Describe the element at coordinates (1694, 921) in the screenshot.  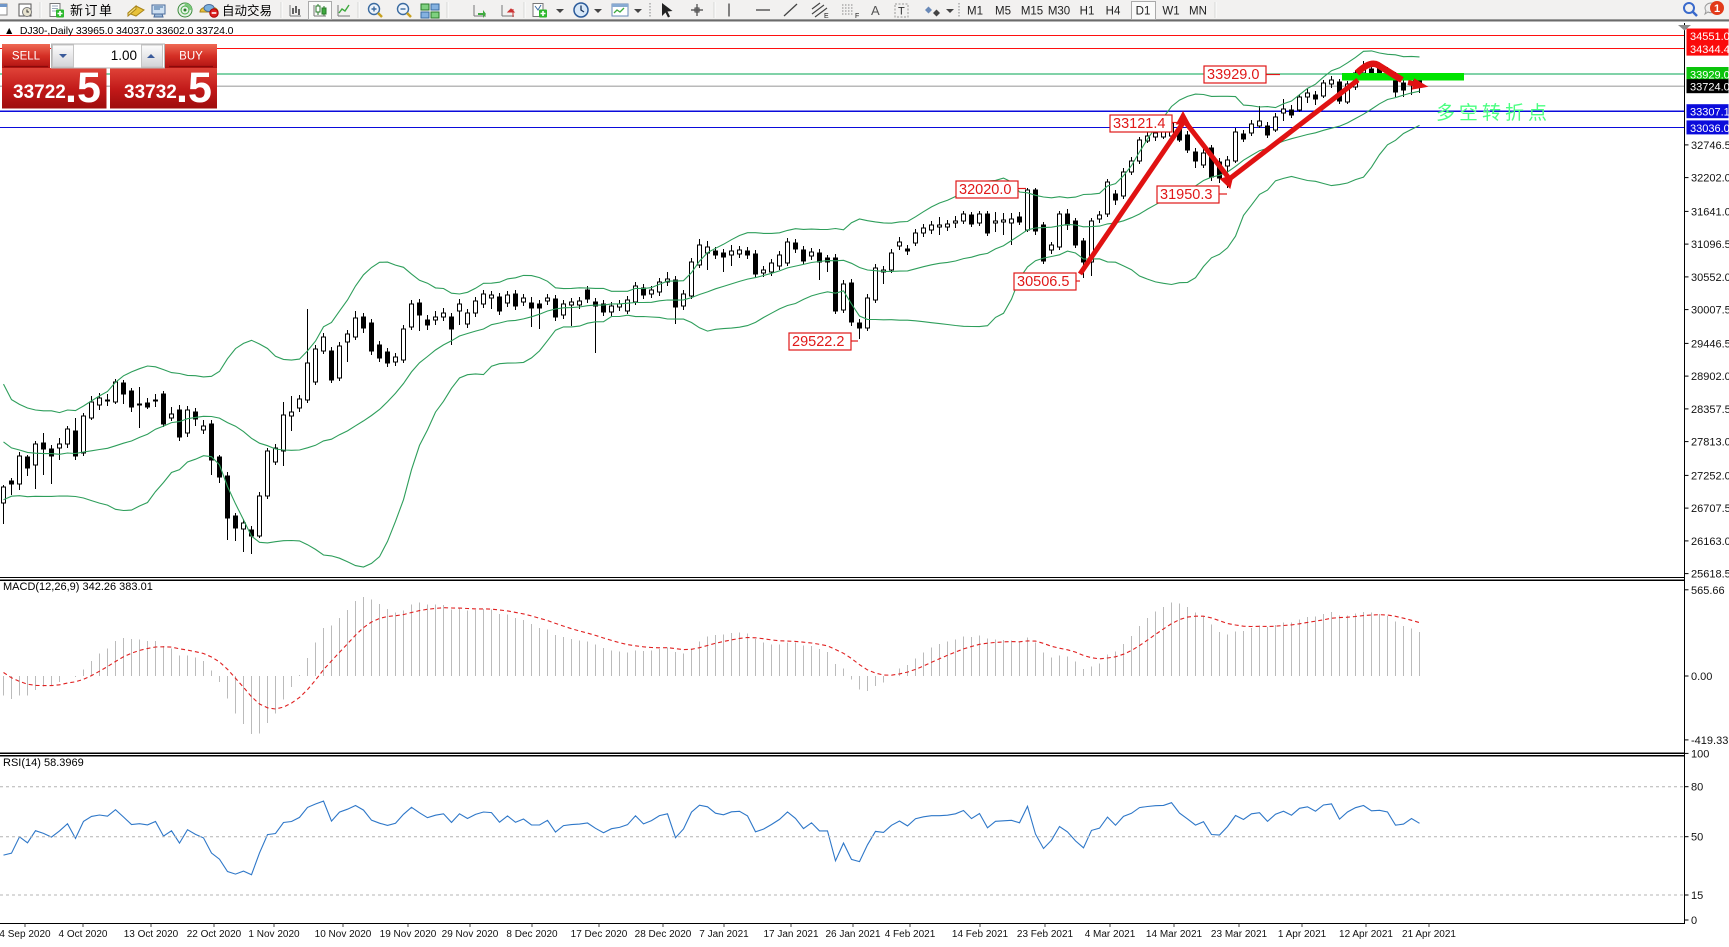
I see `svg-text: 0` at that location.